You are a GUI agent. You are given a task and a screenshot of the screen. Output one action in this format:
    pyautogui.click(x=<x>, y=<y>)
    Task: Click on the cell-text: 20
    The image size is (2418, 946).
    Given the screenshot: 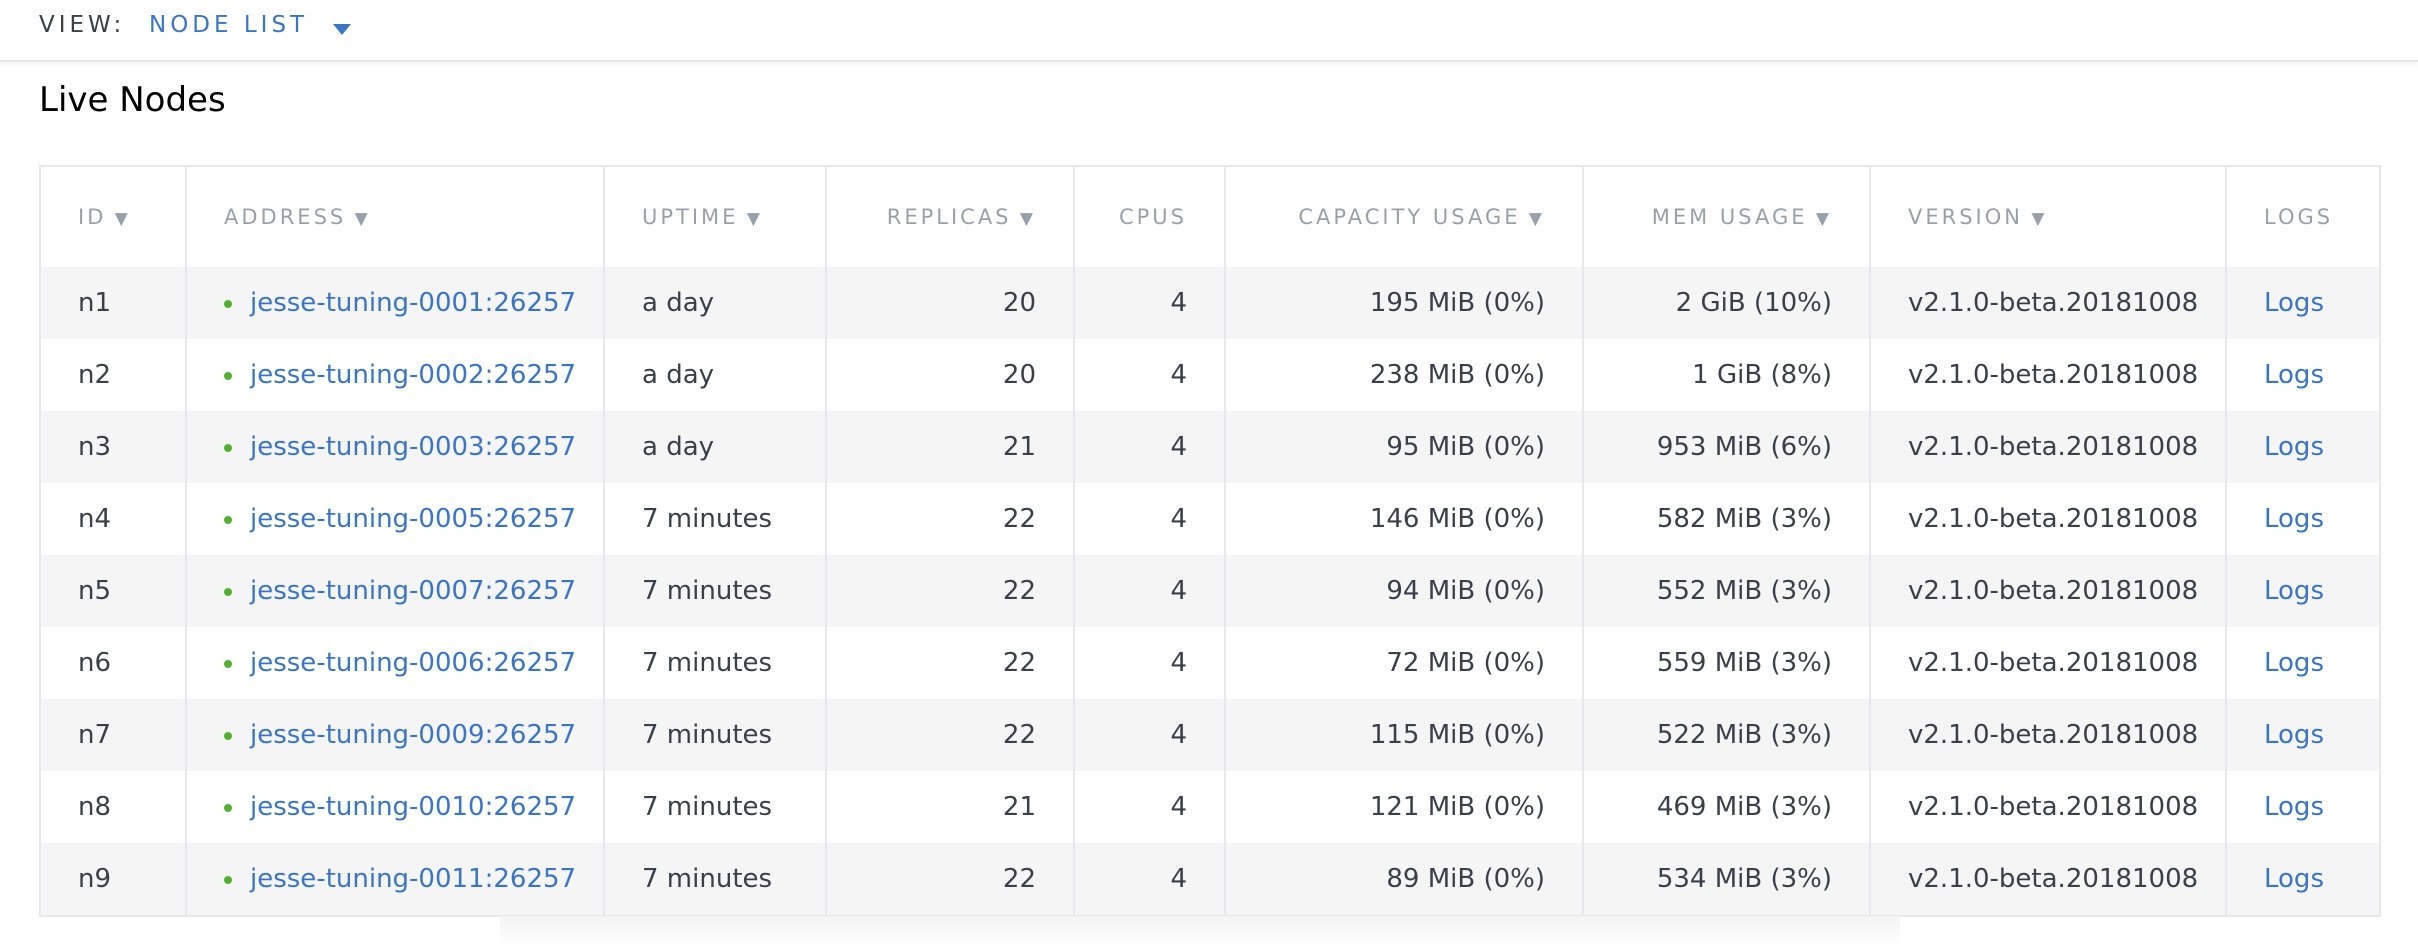 What is the action you would take?
    pyautogui.click(x=1019, y=303)
    